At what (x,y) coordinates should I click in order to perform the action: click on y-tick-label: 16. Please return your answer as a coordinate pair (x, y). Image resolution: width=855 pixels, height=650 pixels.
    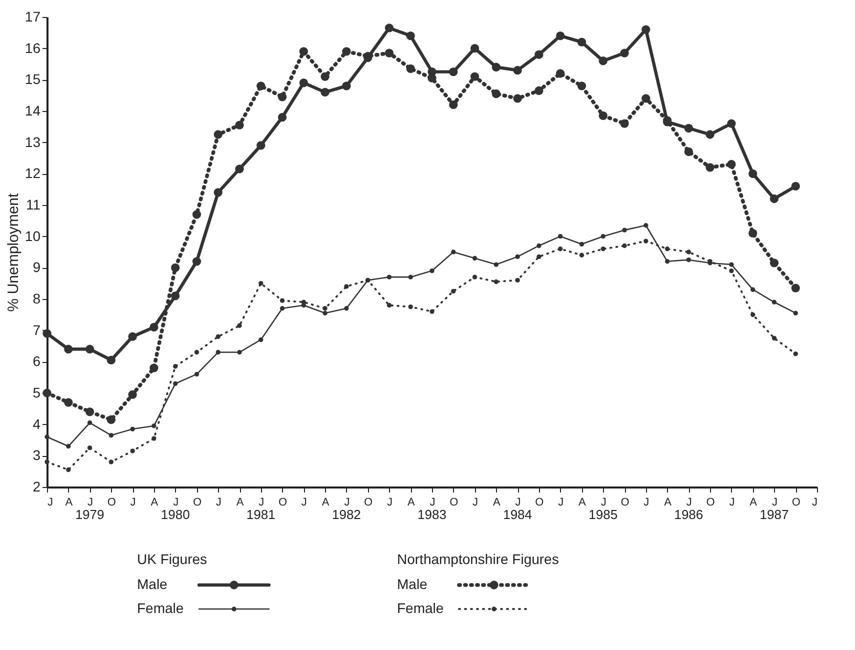
    Looking at the image, I should click on (32, 48).